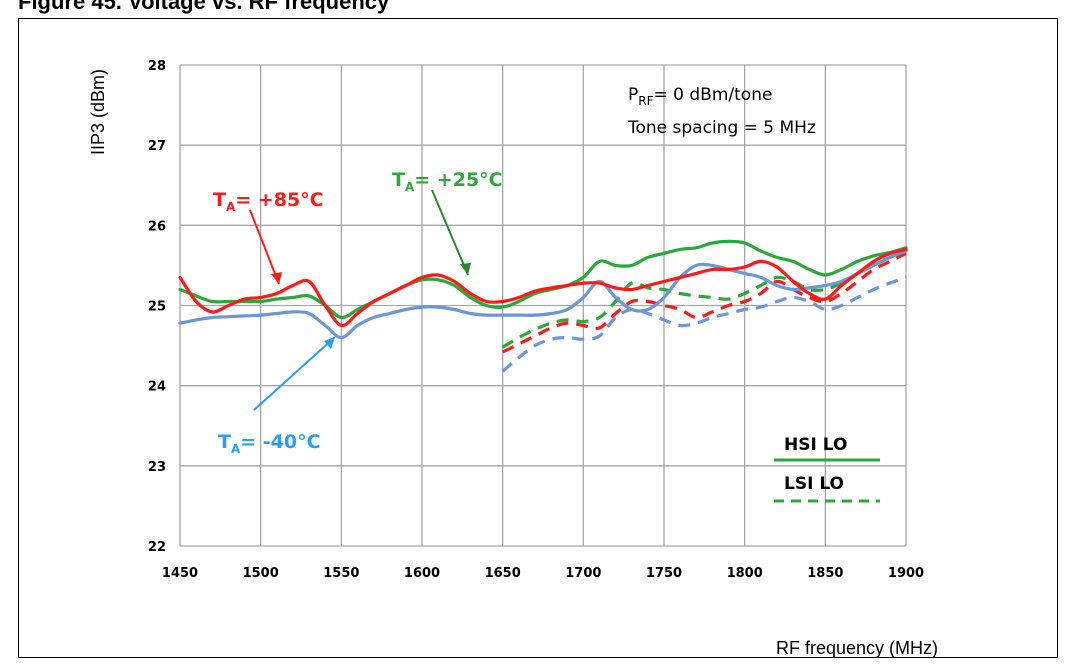 This screenshot has width=1080, height=664. I want to click on condition-line-1: PRF= 0 dBm/tone, so click(700, 96).